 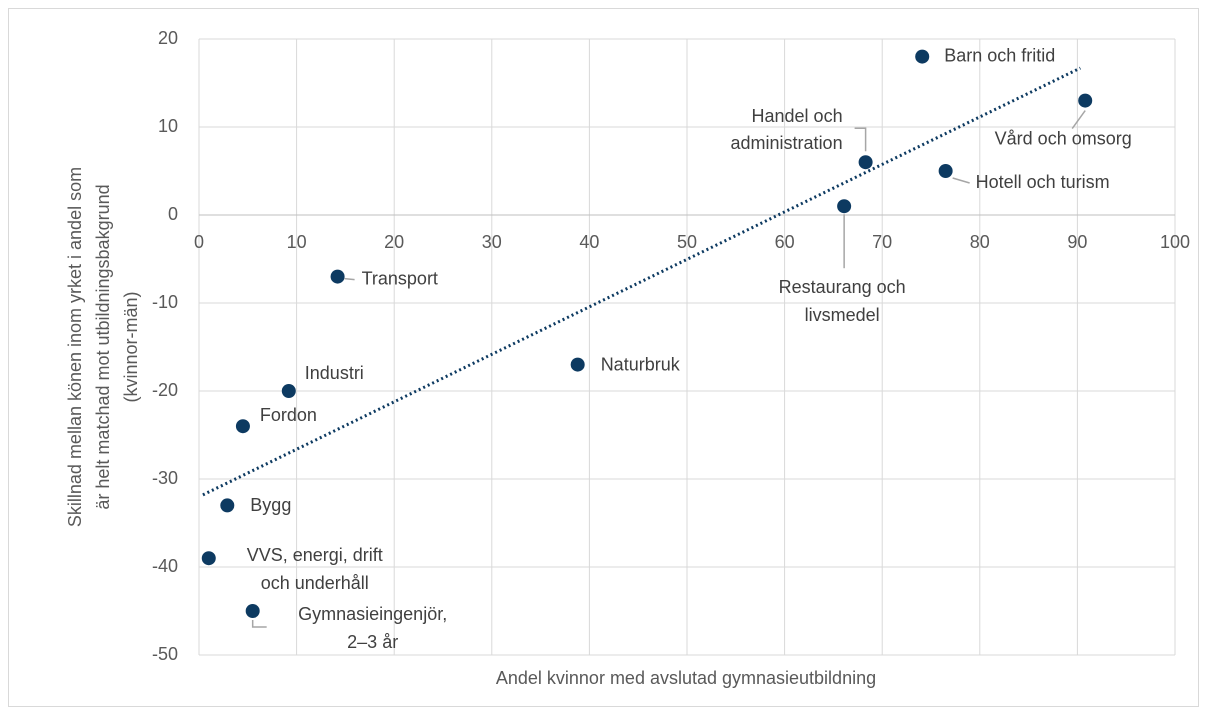 What do you see at coordinates (1063, 138) in the screenshot?
I see `point-label: Vård och omsorg` at bounding box center [1063, 138].